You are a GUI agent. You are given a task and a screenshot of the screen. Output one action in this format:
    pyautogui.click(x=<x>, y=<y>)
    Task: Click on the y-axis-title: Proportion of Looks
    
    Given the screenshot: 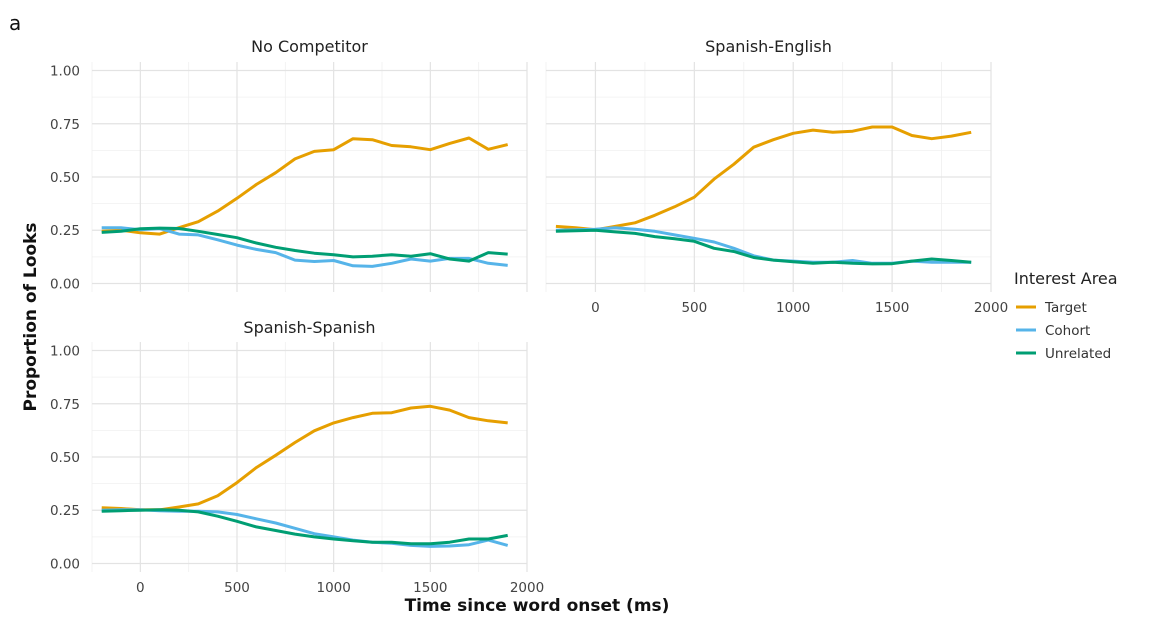 What is the action you would take?
    pyautogui.click(x=31, y=316)
    